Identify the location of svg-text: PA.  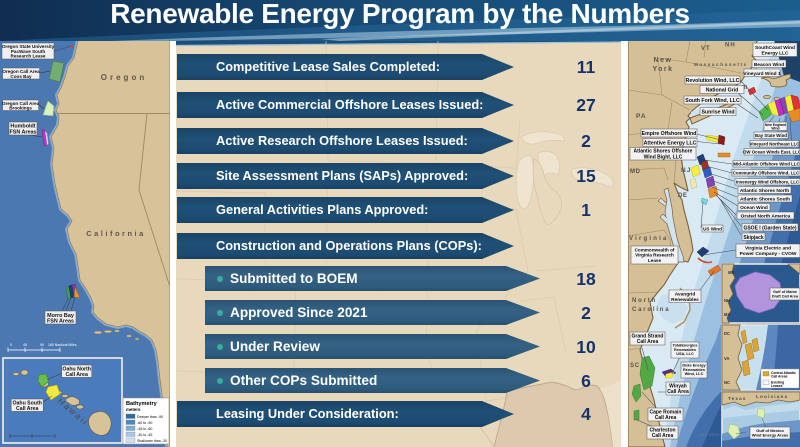
(641, 116).